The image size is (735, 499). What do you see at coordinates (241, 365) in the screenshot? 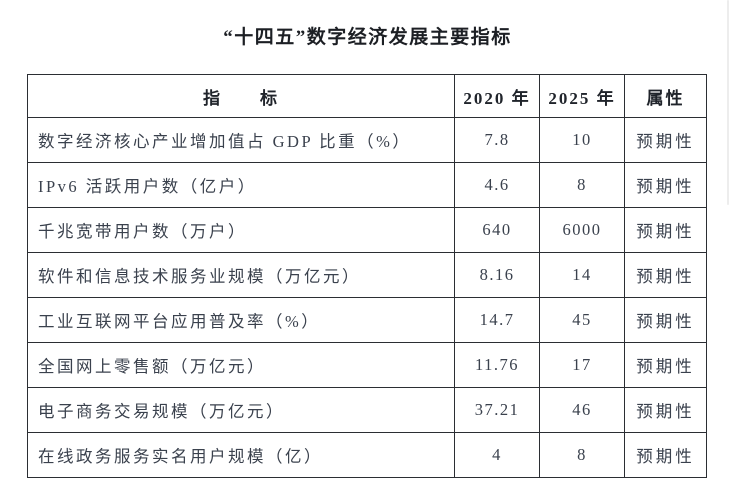
I see `indicator-cell: 全国网上零售额（万亿元）` at bounding box center [241, 365].